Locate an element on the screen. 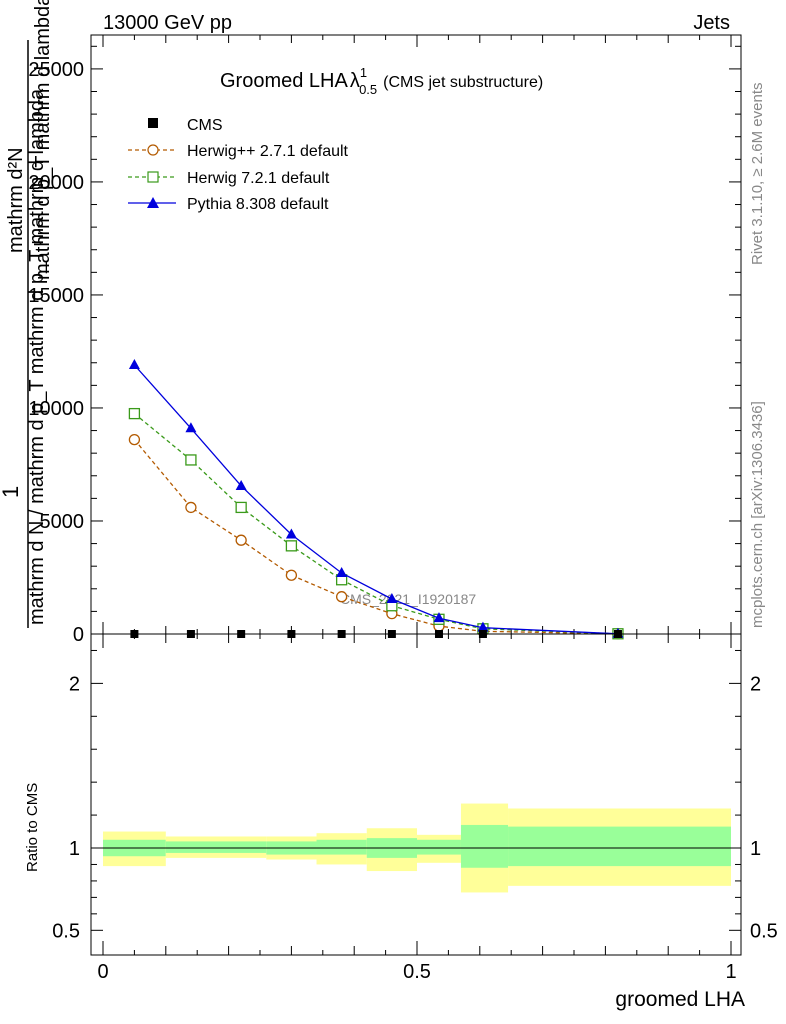 The width and height of the screenshot is (786, 1024). main-plot-title: Groomed LHA λ1 0.5 (CMS jet substructure) is located at coordinates (381, 81).